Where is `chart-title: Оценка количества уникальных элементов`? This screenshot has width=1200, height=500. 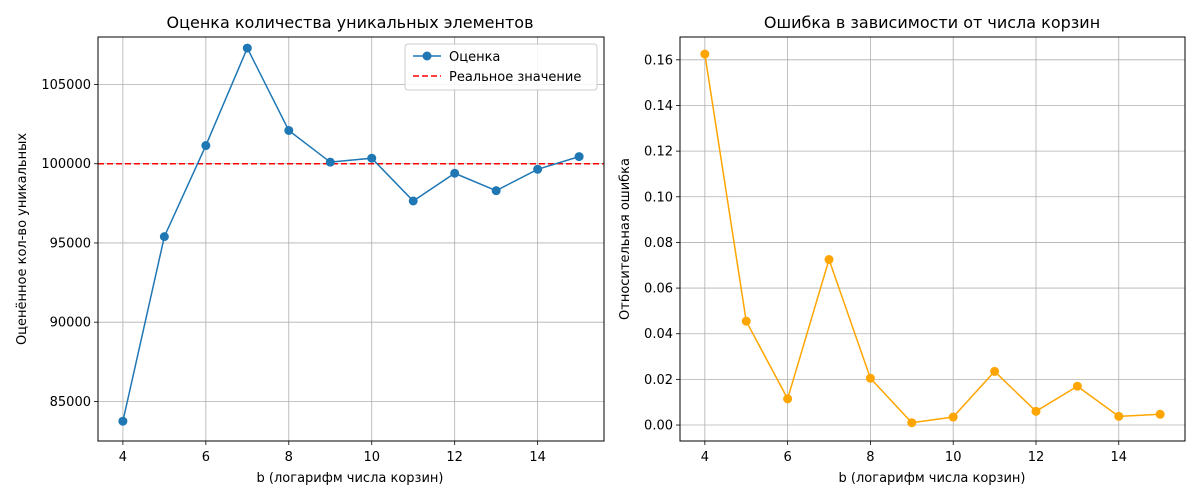 chart-title: Оценка количества уникальных элементов is located at coordinates (349, 22).